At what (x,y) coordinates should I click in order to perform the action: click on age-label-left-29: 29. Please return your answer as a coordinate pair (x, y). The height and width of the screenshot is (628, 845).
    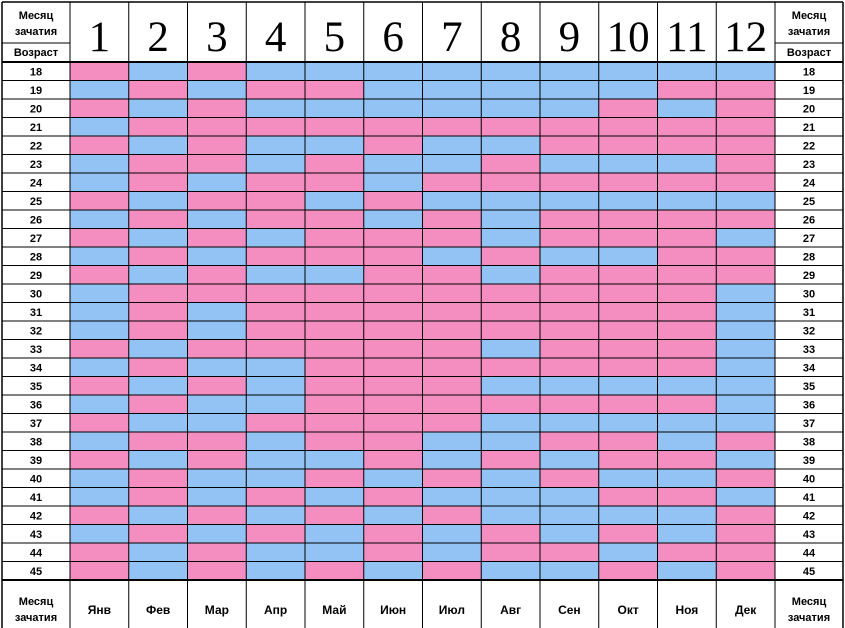
    Looking at the image, I should click on (36, 276).